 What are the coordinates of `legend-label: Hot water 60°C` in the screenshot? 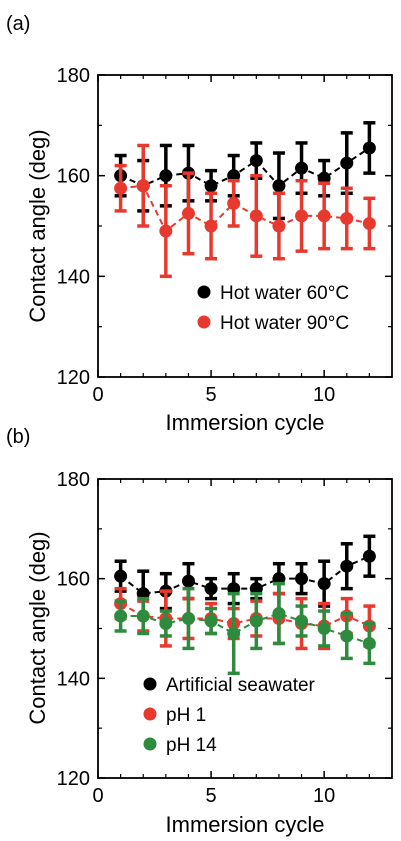 It's located at (284, 293).